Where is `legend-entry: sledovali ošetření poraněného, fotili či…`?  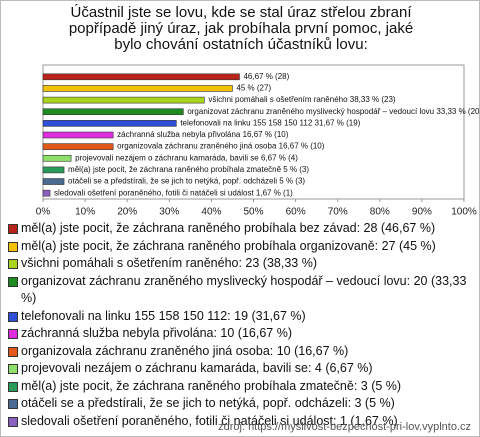
legend-entry: sledovali ošetření poraněného, fotili či… is located at coordinates (241, 422).